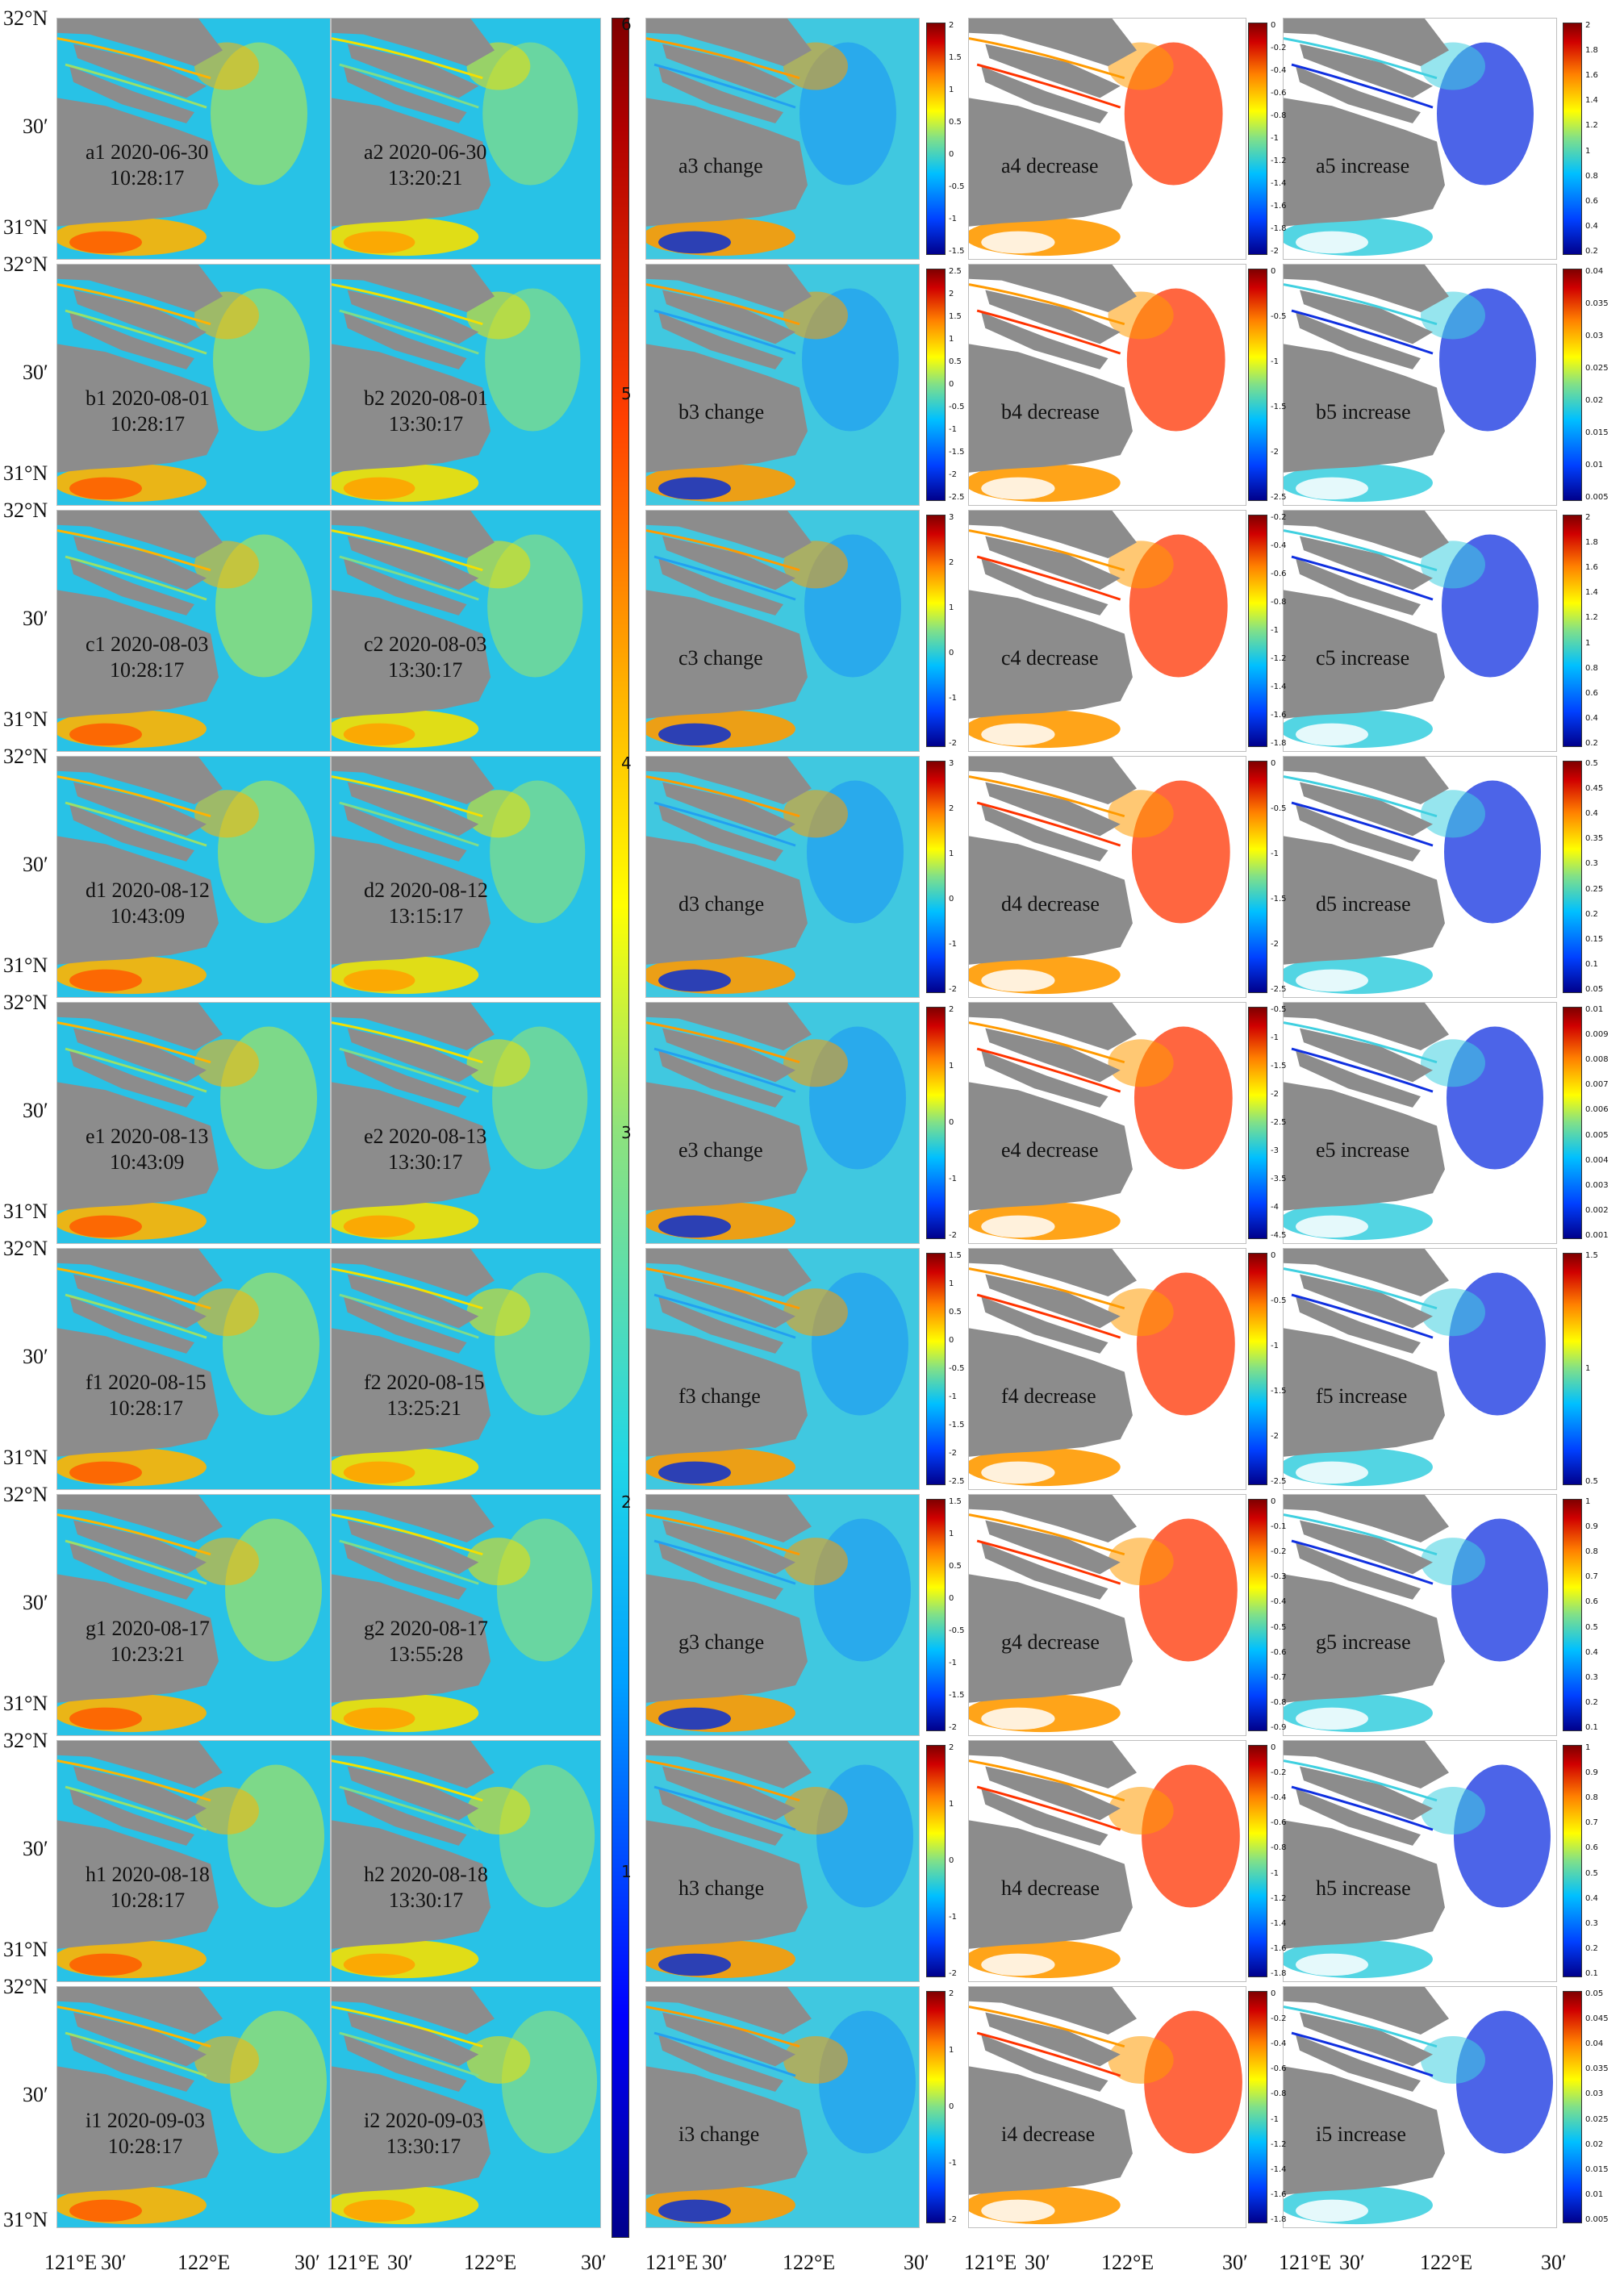 The height and width of the screenshot is (2283, 1624). What do you see at coordinates (721, 1888) in the screenshot?
I see `panel-label-h3: h3 change` at bounding box center [721, 1888].